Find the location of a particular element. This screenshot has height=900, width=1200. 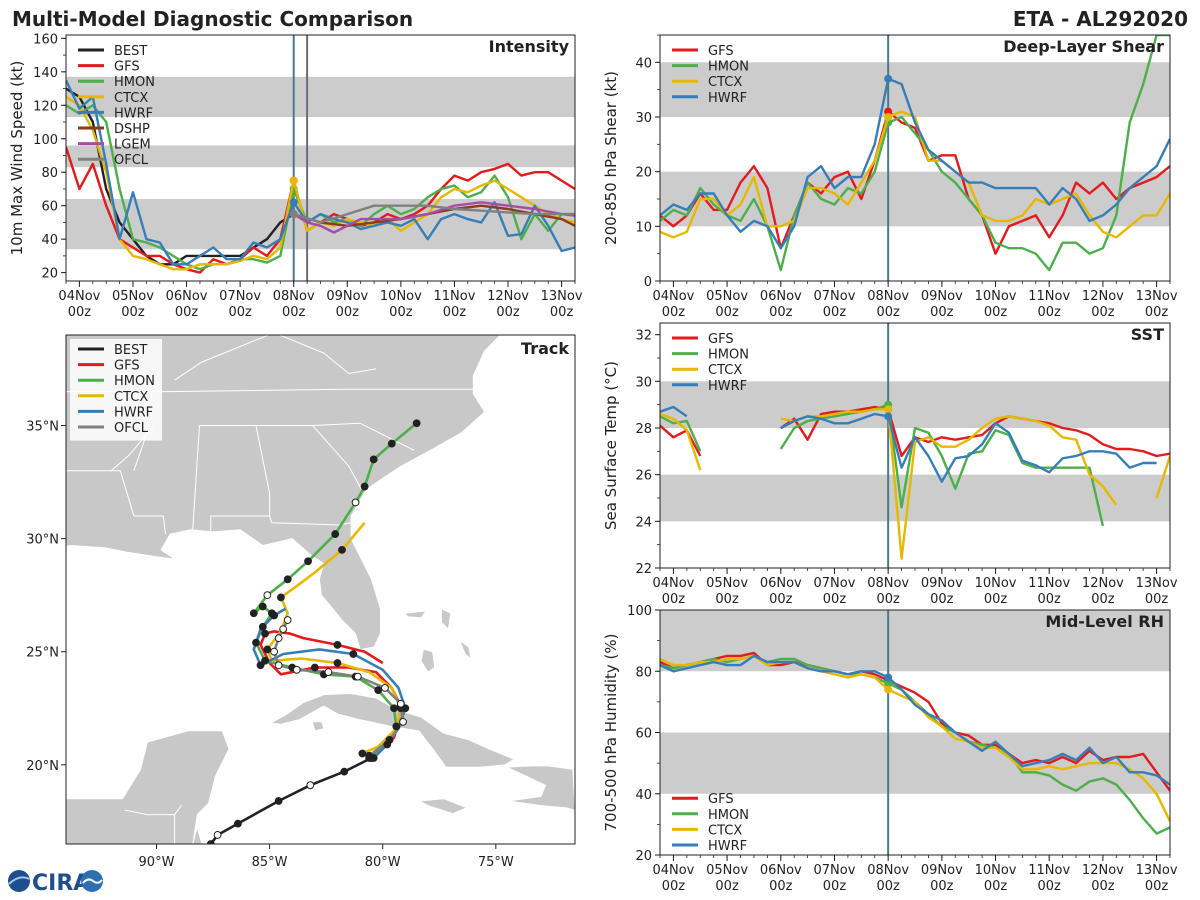

intensity-legend-label-ctcx: CTCX is located at coordinates (131, 98).